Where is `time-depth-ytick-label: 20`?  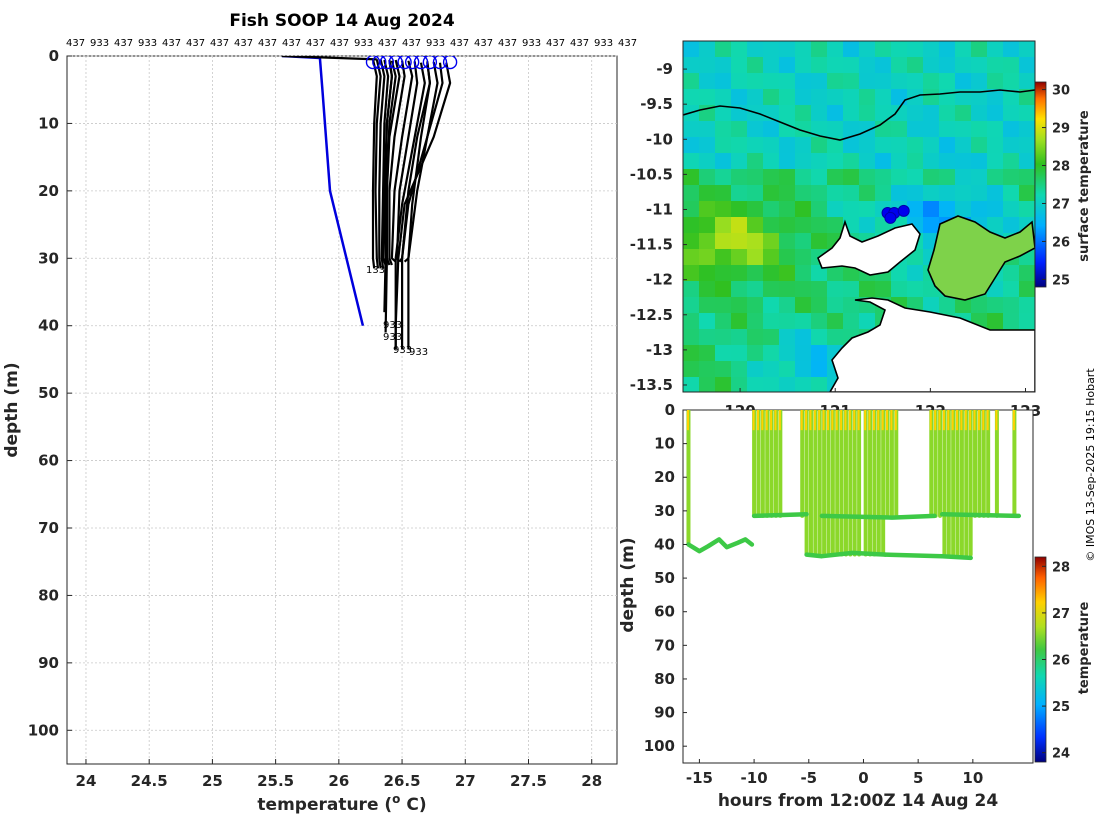
time-depth-ytick-label: 20 is located at coordinates (664, 477).